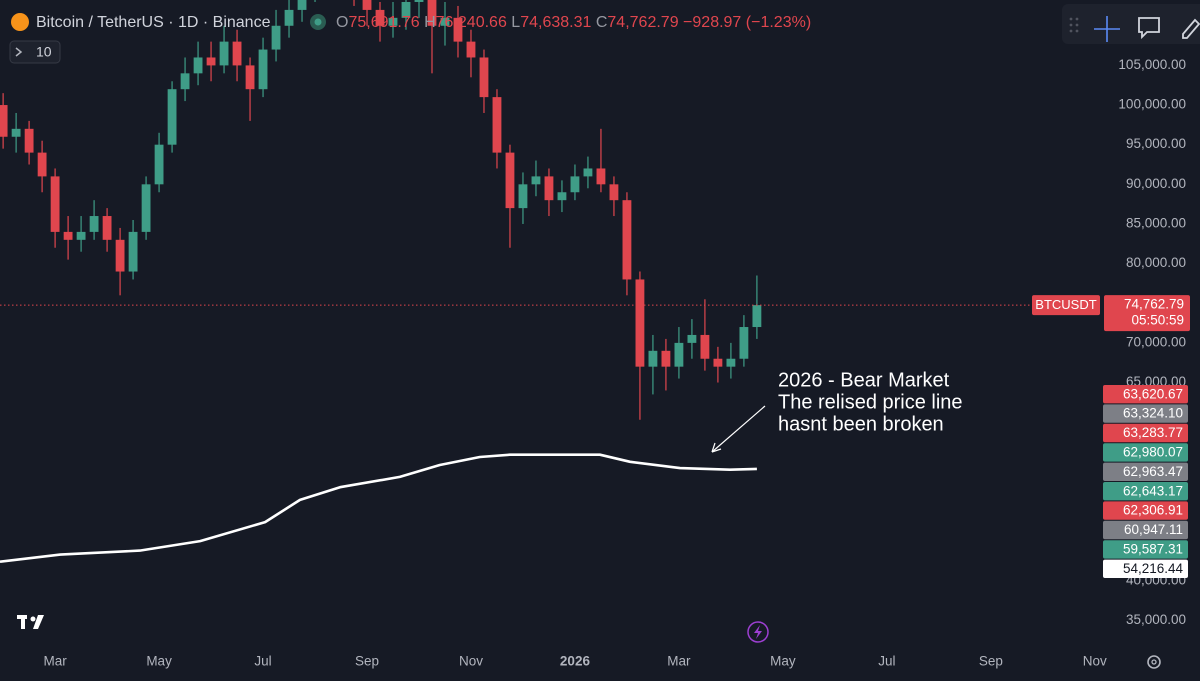 The image size is (1200, 681). What do you see at coordinates (1074, 25) in the screenshot?
I see `drag-handle` at bounding box center [1074, 25].